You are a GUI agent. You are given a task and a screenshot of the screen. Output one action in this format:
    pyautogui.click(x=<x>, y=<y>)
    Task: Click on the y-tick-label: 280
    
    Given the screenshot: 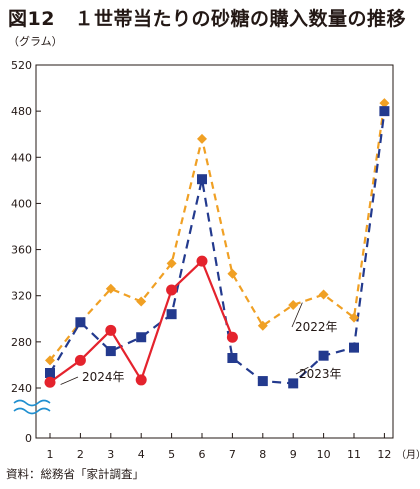 What is the action you would take?
    pyautogui.click(x=21, y=342)
    